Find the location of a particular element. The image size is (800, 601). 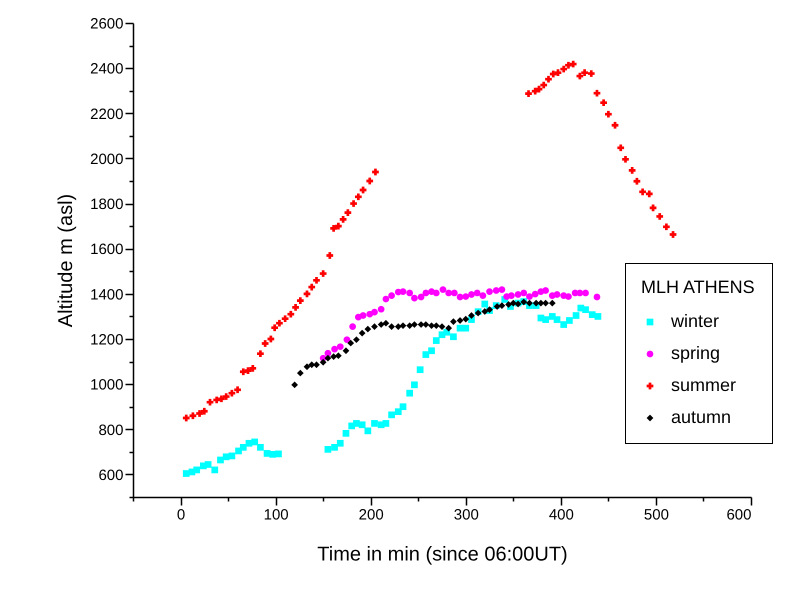

x-tick-label: 600 is located at coordinates (739, 515).